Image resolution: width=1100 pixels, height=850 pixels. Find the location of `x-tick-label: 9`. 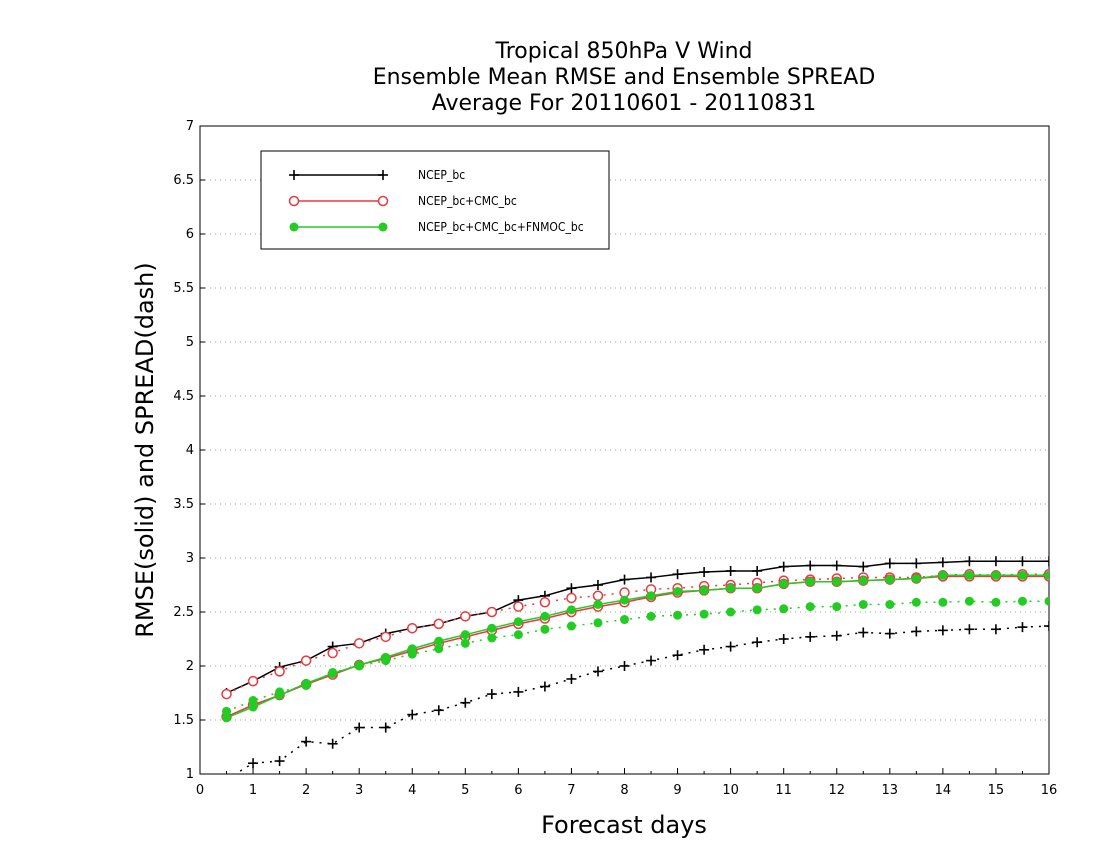

x-tick-label: 9 is located at coordinates (677, 790).